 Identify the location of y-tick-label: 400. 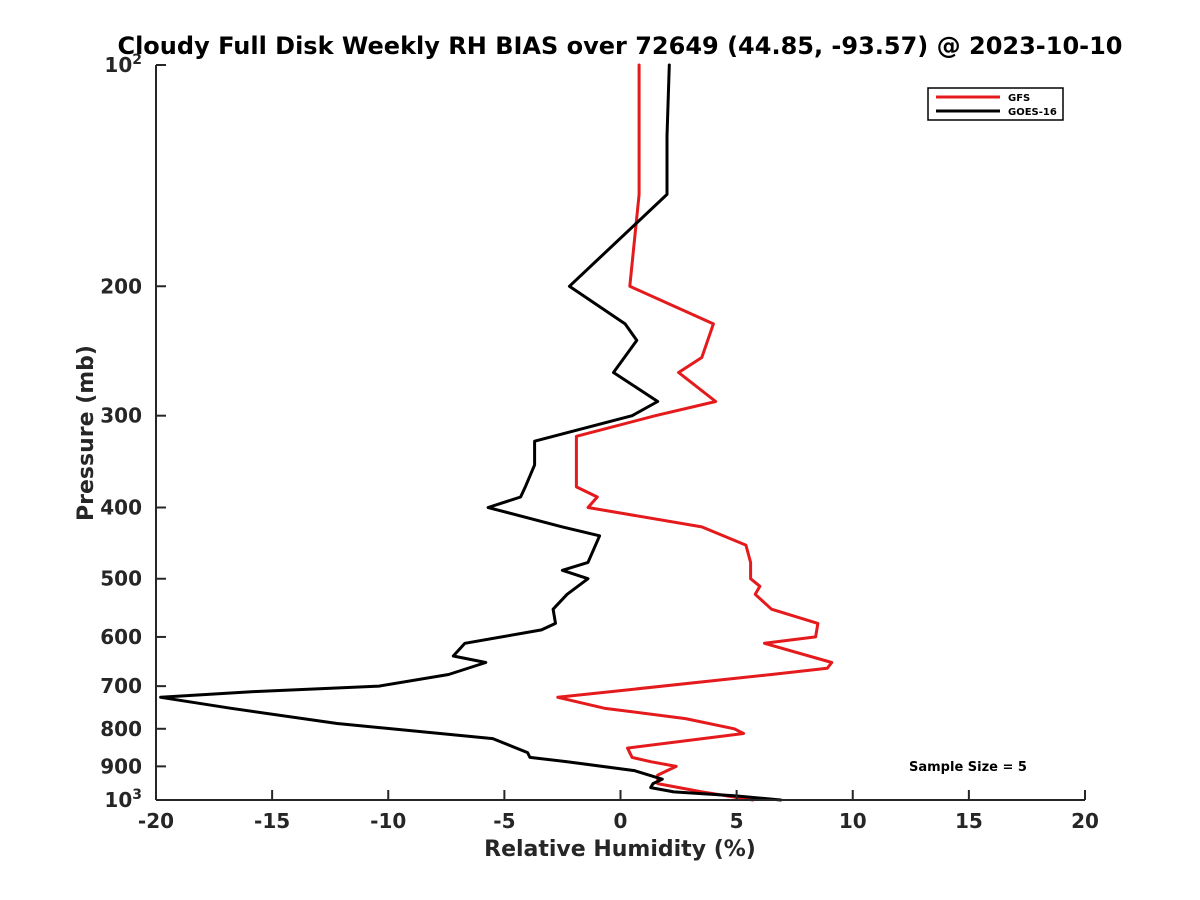
(121, 508).